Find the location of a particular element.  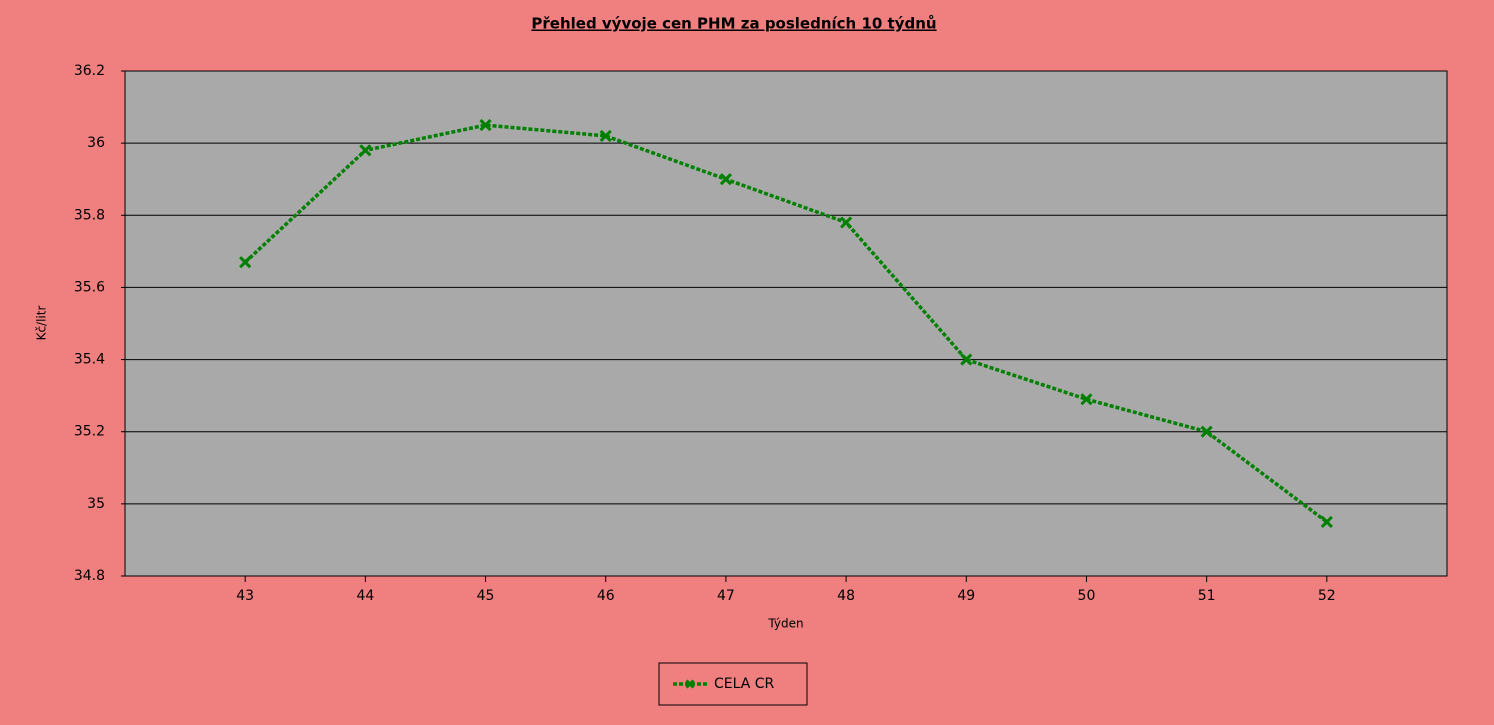

x-tick-label: 47 is located at coordinates (726, 596).